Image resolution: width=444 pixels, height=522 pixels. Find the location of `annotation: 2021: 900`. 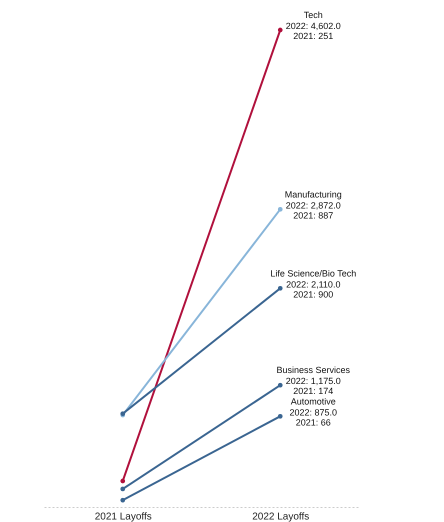

annotation: 2021: 900 is located at coordinates (313, 294).